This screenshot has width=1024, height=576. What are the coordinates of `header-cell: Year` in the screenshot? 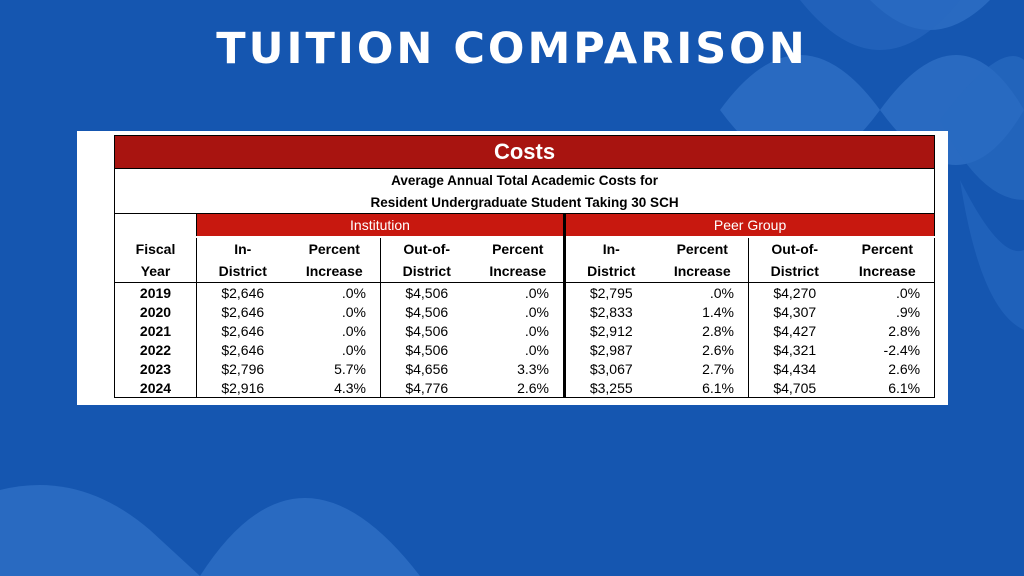 It's located at (155, 271).